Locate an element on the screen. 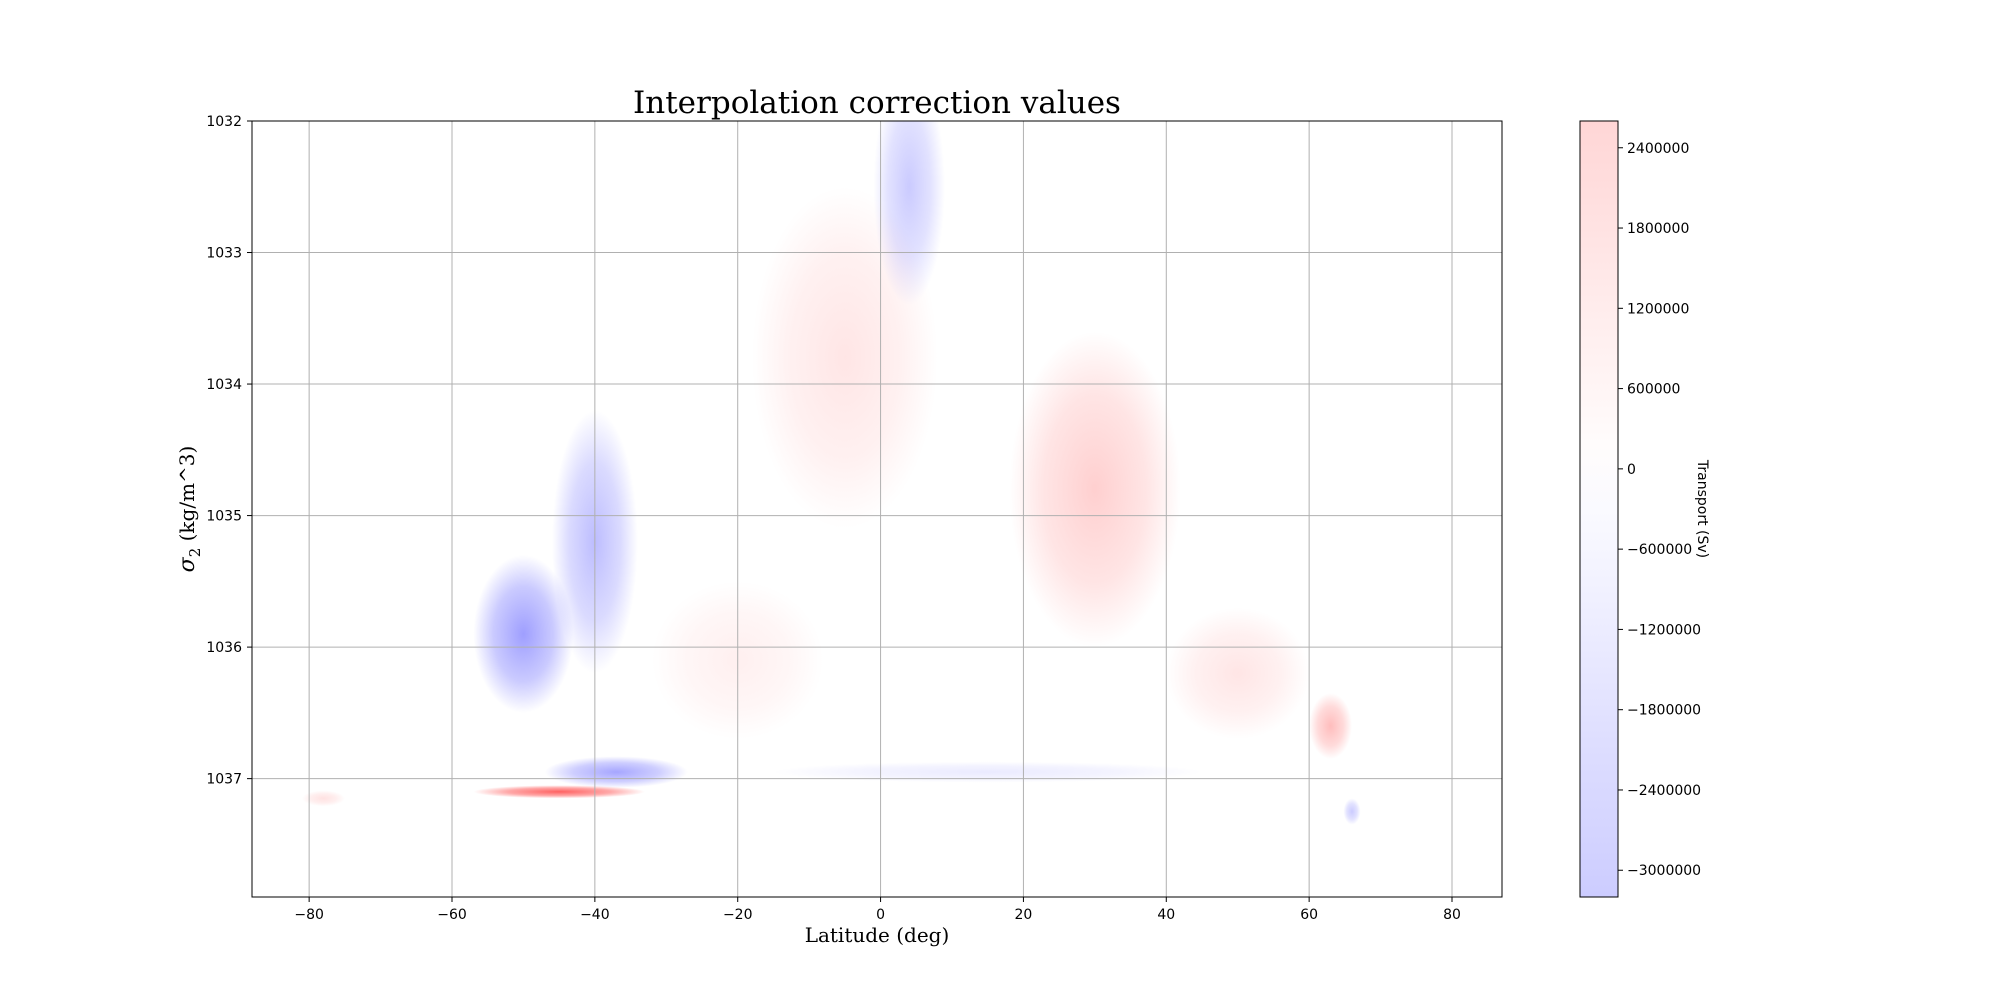 Image resolution: width=2000 pixels, height=1000 pixels. y-tick-label: 1035 is located at coordinates (224, 517).